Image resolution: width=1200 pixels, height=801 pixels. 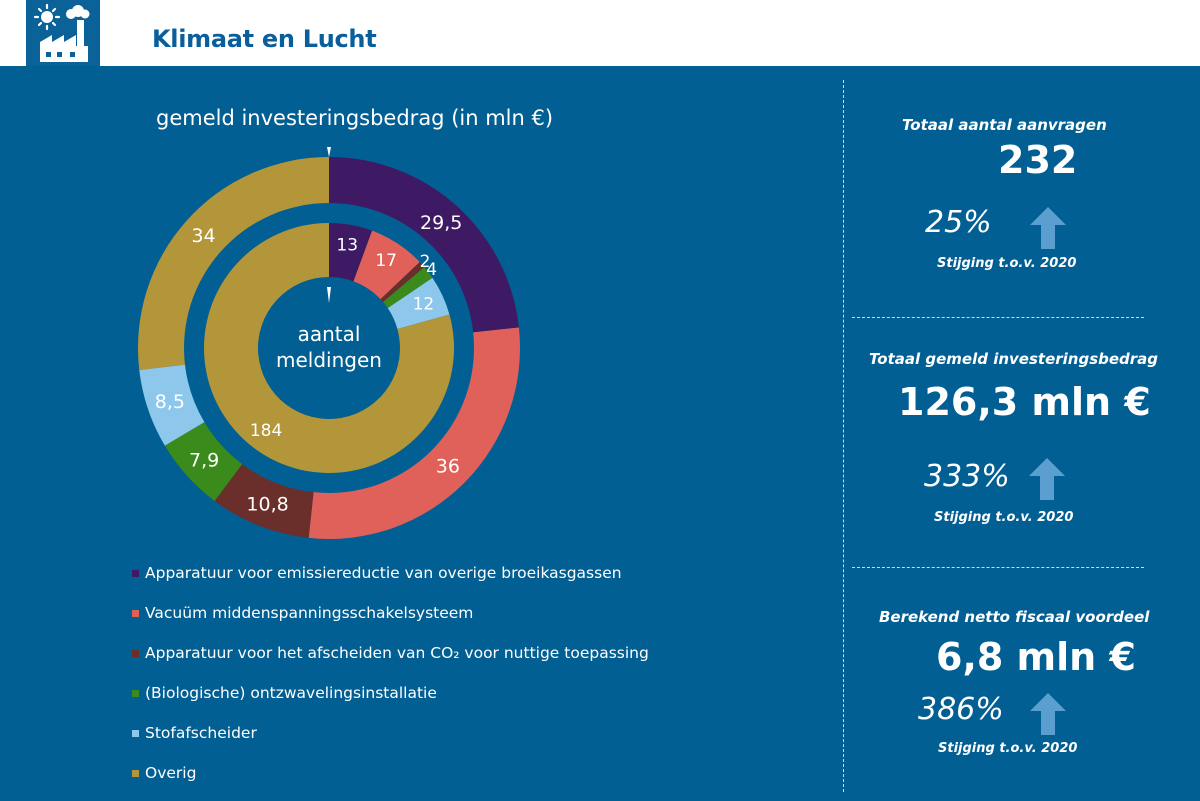 I want to click on stat-label: Totaal gemeld investeringsbedrag, so click(x=1014, y=359).